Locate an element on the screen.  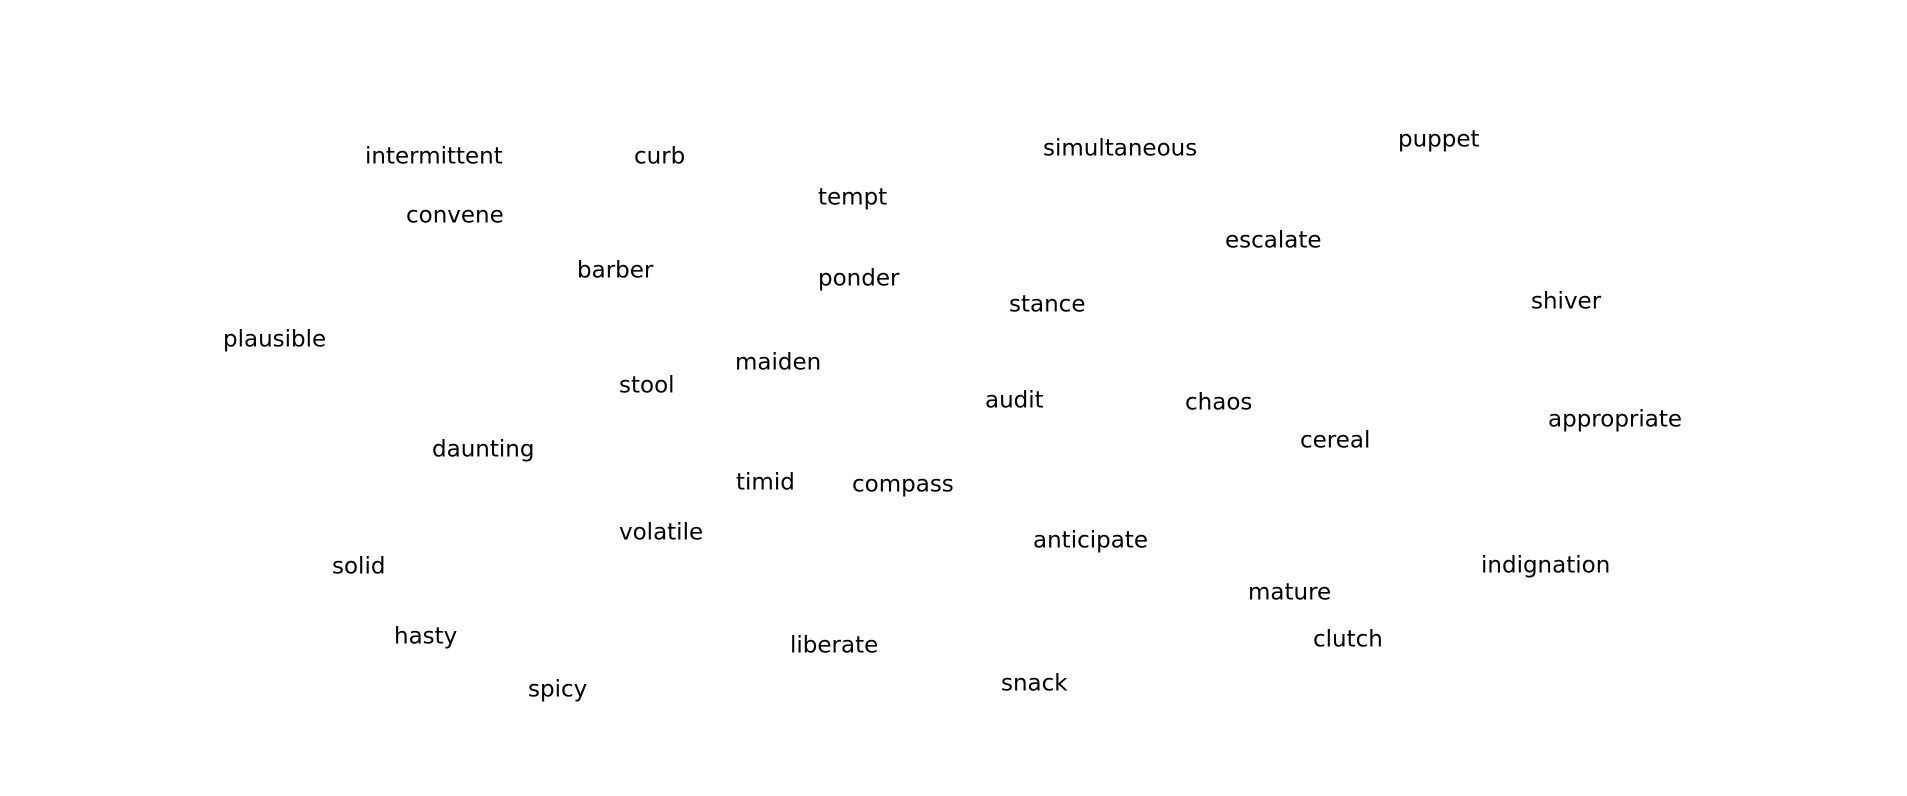
word-cereal: cereal is located at coordinates (1335, 440).